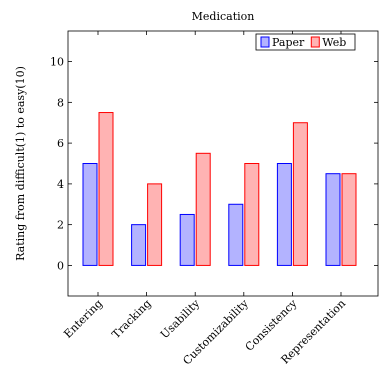  Describe the element at coordinates (203, 209) in the screenshot. I see `bar-web-usability` at that location.